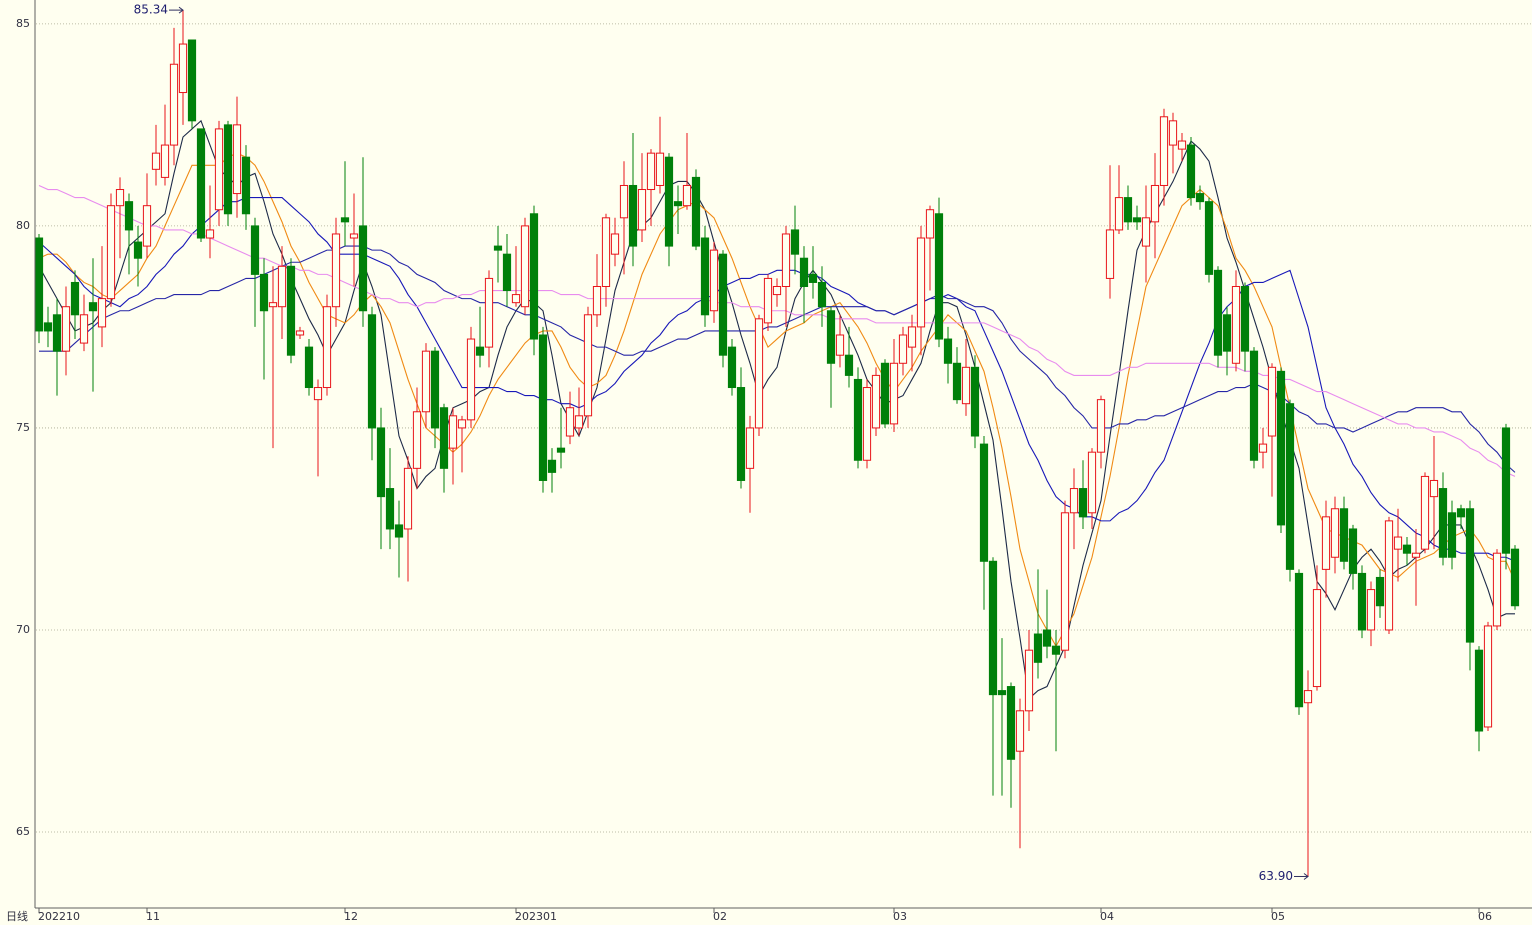 This screenshot has width=1532, height=925. What do you see at coordinates (351, 916) in the screenshot?
I see `x-tick-label: 12` at bounding box center [351, 916].